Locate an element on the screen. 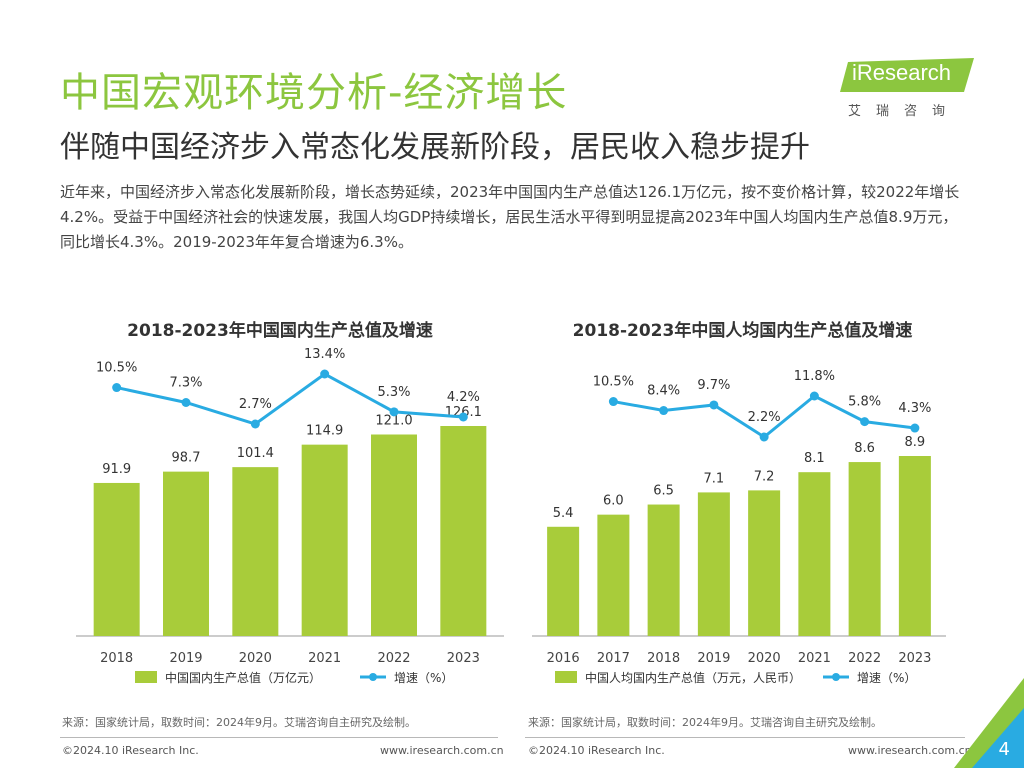 The height and width of the screenshot is (768, 1024). rate-label-2022: 5.8% is located at coordinates (864, 402).